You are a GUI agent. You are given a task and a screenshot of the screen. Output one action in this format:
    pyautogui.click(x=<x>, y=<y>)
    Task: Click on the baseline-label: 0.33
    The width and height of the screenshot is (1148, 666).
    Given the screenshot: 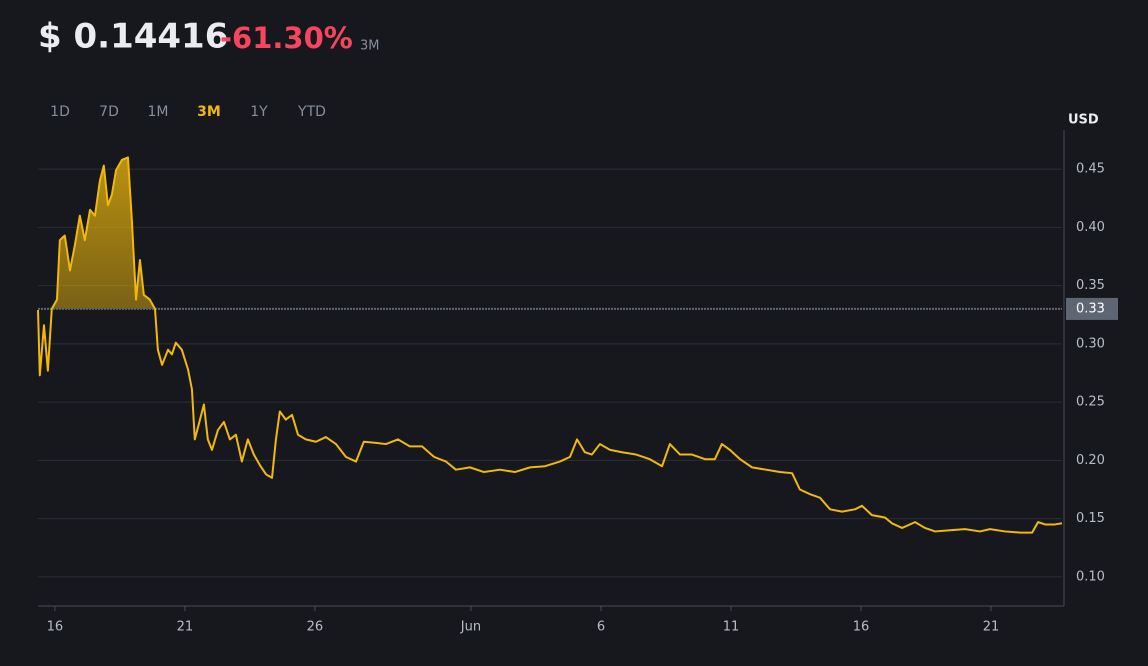 What is the action you would take?
    pyautogui.click(x=1090, y=308)
    